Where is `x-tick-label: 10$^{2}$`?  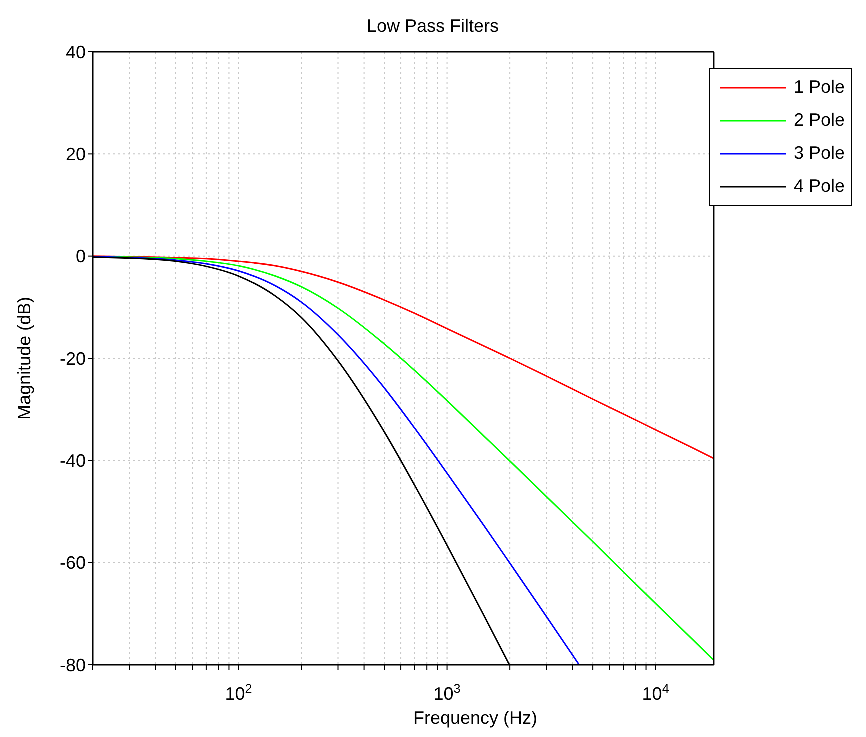 x-tick-label: 10$^{2}$ is located at coordinates (238, 693).